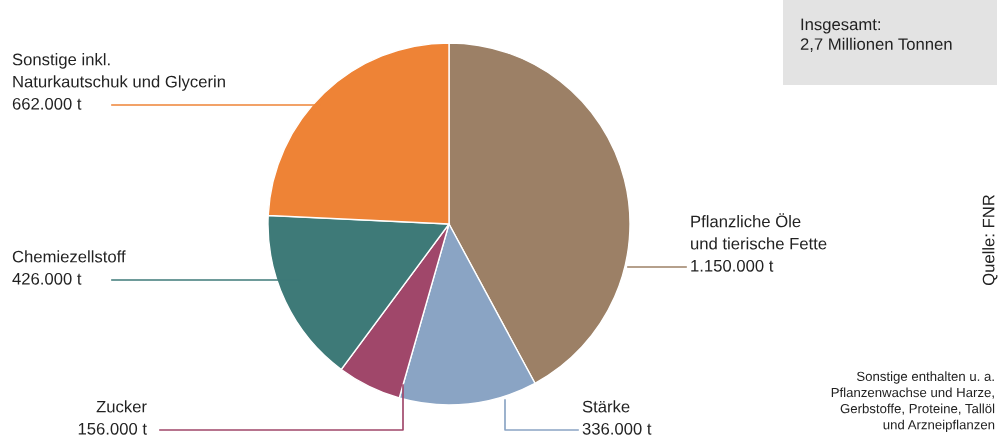  I want to click on text: Sonstige enthalten u. a. Pflanzenwachse und Harze, Gerbstoffe, Proteine, Tallöl und Arzneipflanzen, so click(913, 401).